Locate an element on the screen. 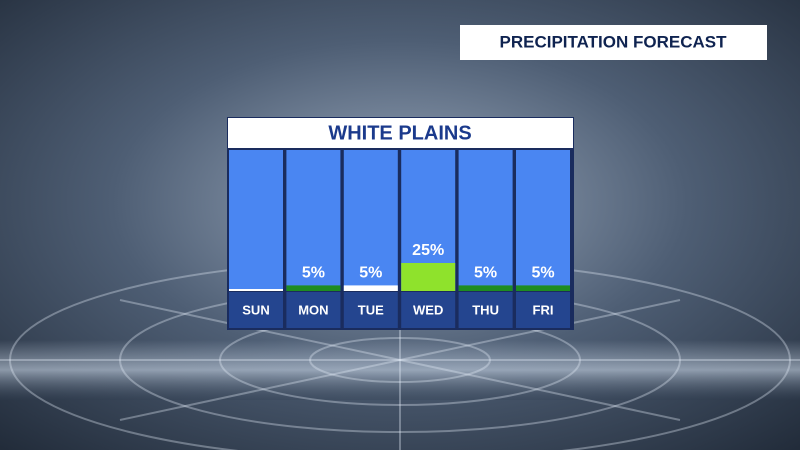 Image resolution: width=800 pixels, height=455 pixels. horizon-glow is located at coordinates (400, 370).